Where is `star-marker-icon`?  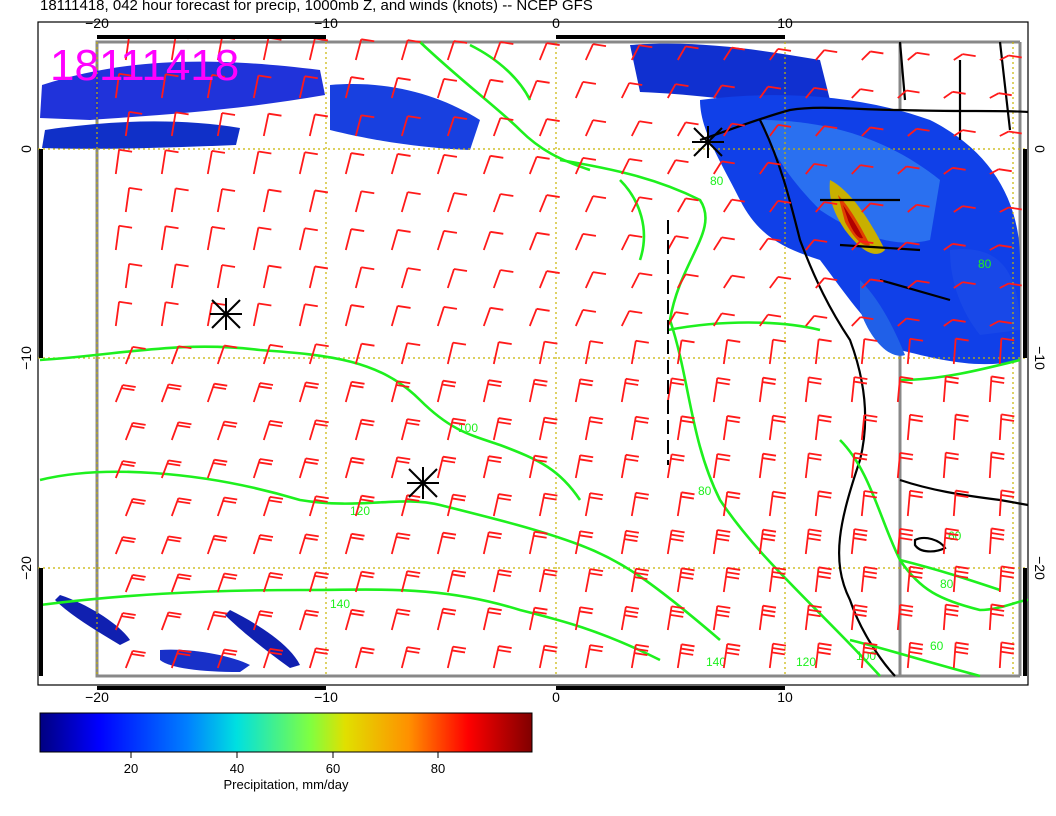 star-marker-icon is located at coordinates (423, 483).